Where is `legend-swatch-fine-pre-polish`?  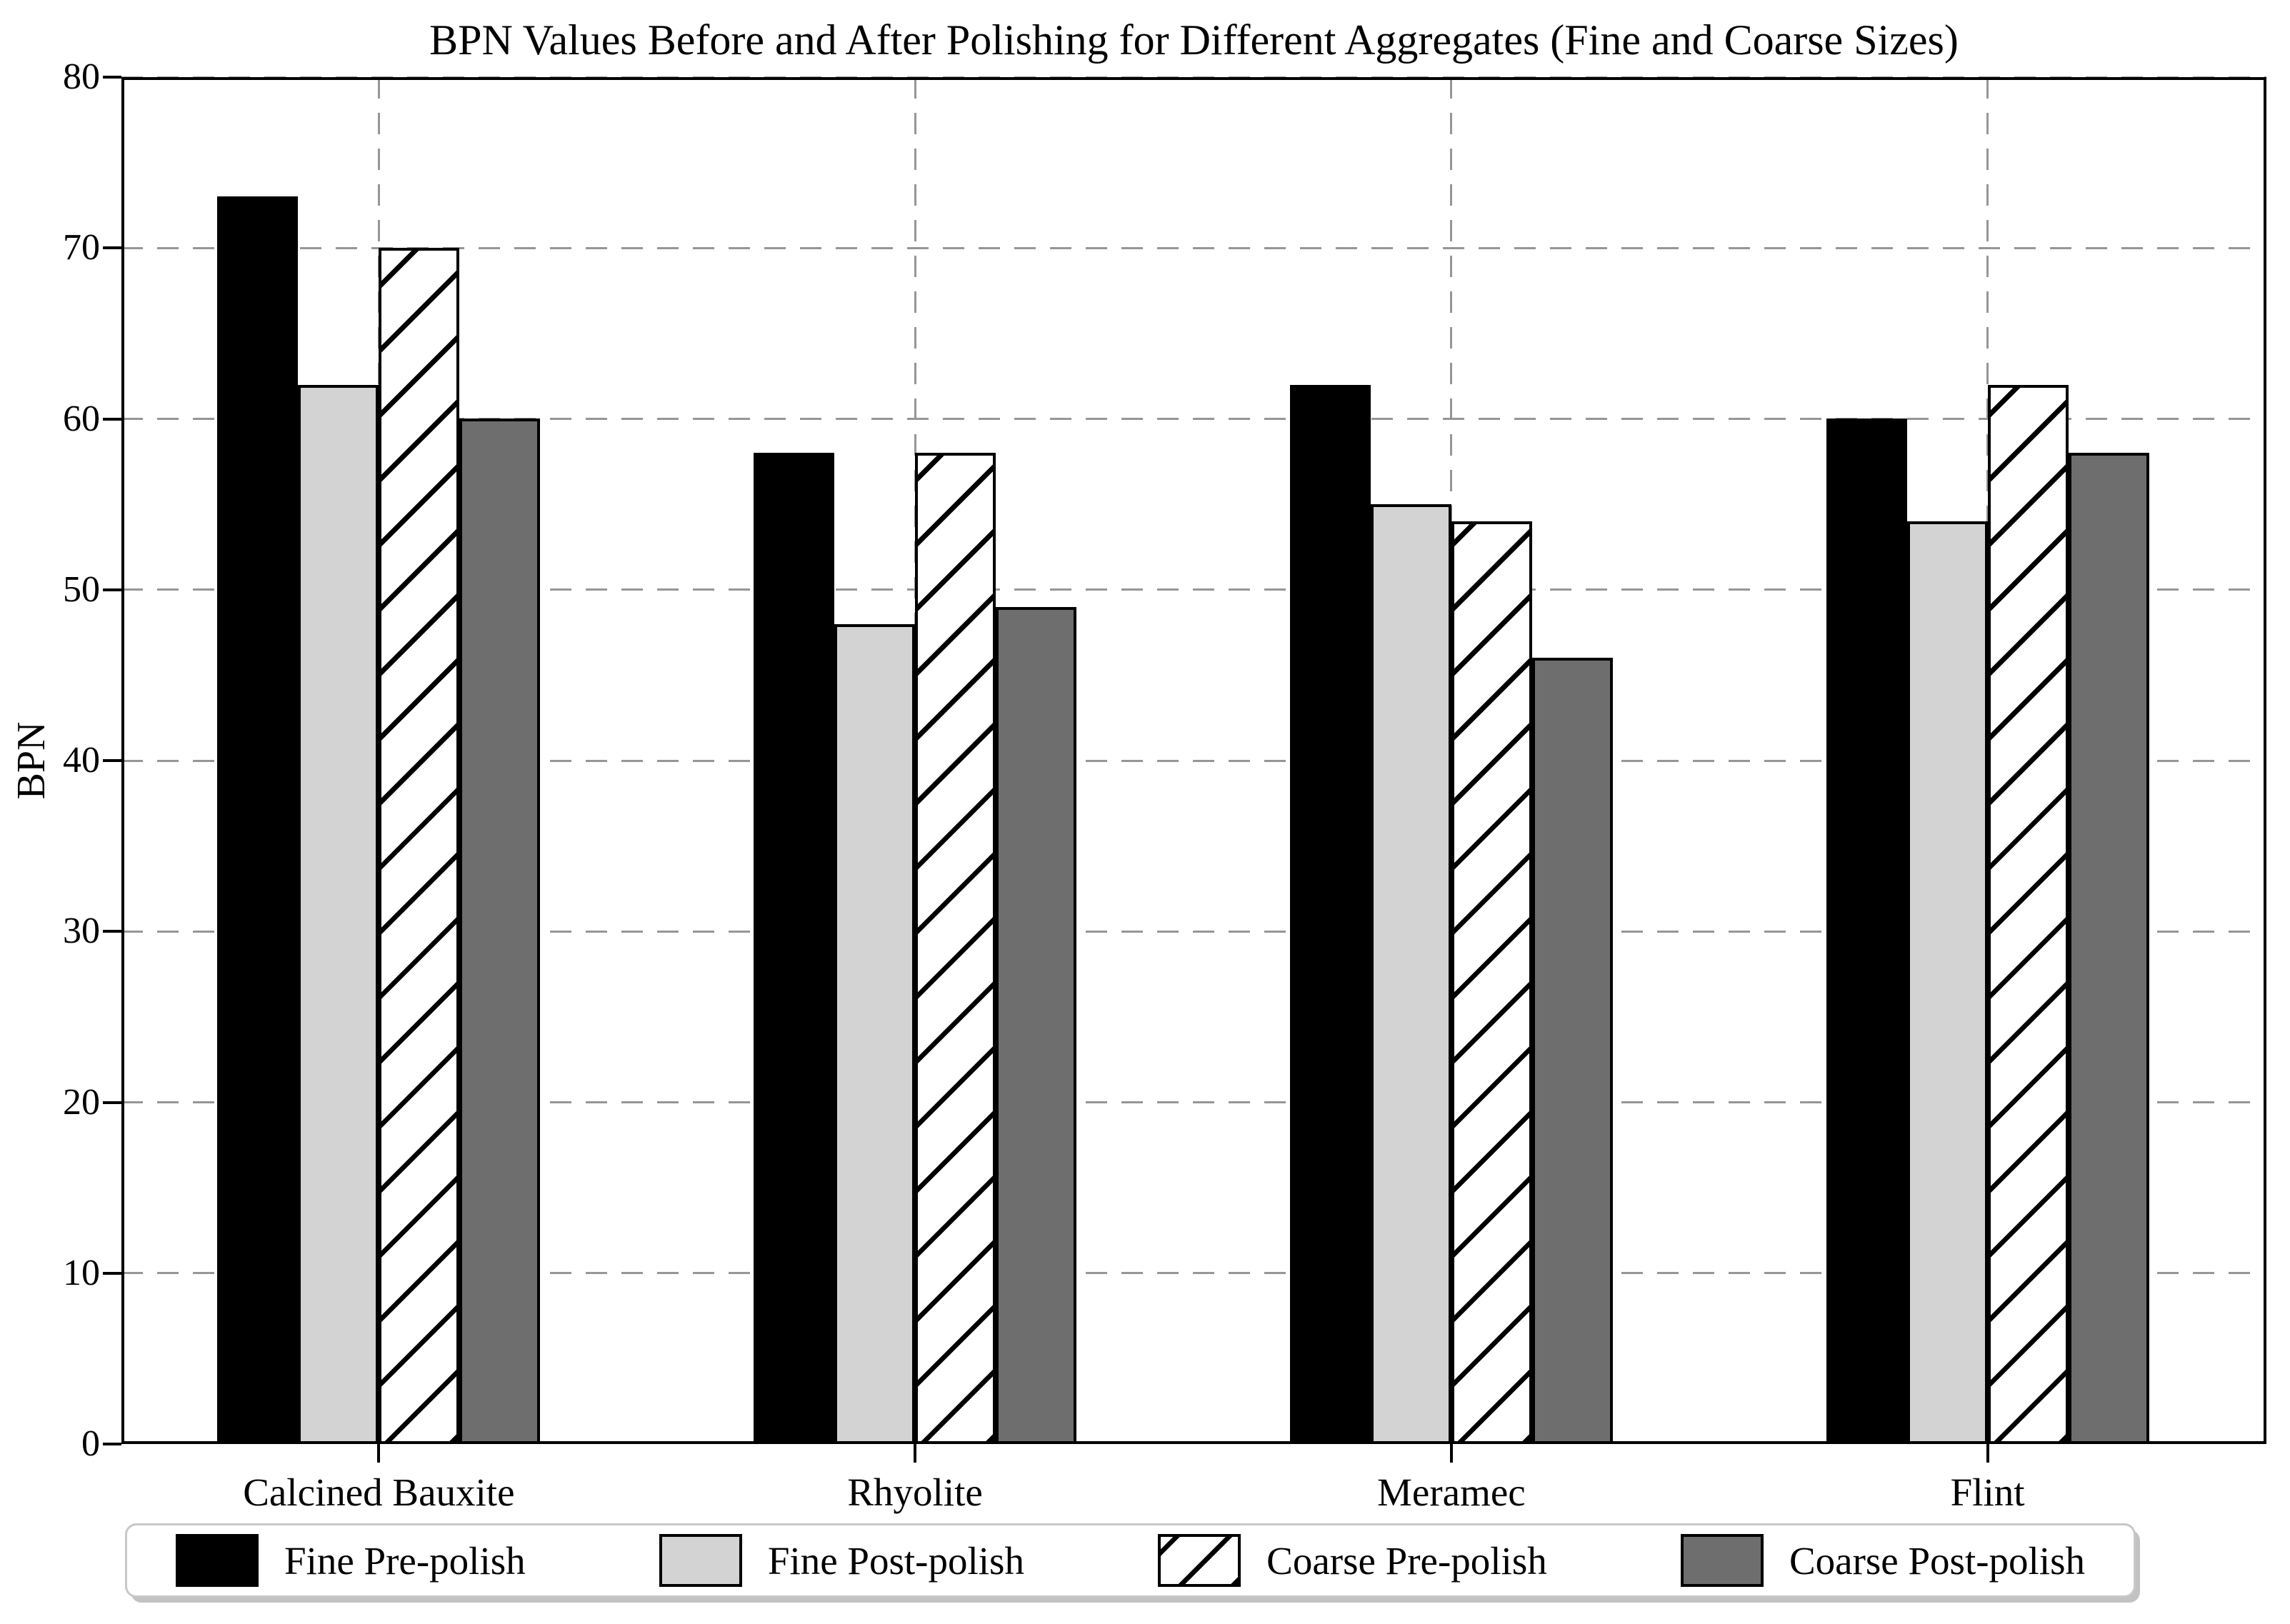
legend-swatch-fine-pre-polish is located at coordinates (217, 1561).